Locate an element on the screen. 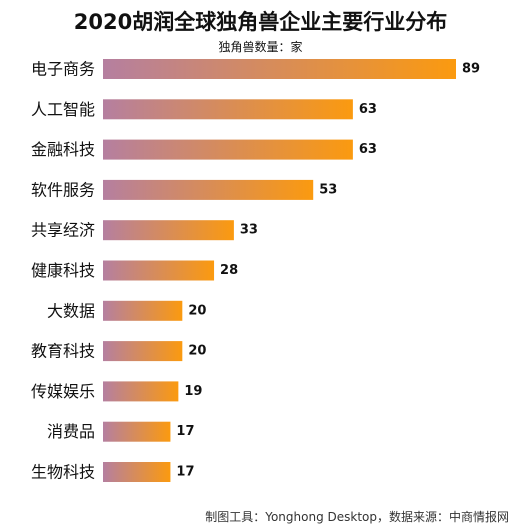 The image size is (521, 531). category-label: 健康科技 is located at coordinates (63, 270).